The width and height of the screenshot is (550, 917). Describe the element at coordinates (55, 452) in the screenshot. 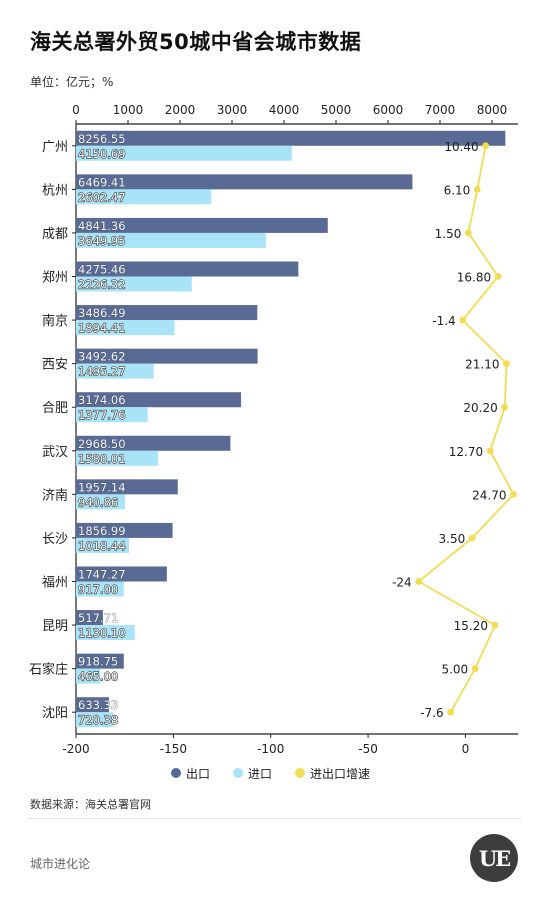

I see `category-label: 武汉` at that location.